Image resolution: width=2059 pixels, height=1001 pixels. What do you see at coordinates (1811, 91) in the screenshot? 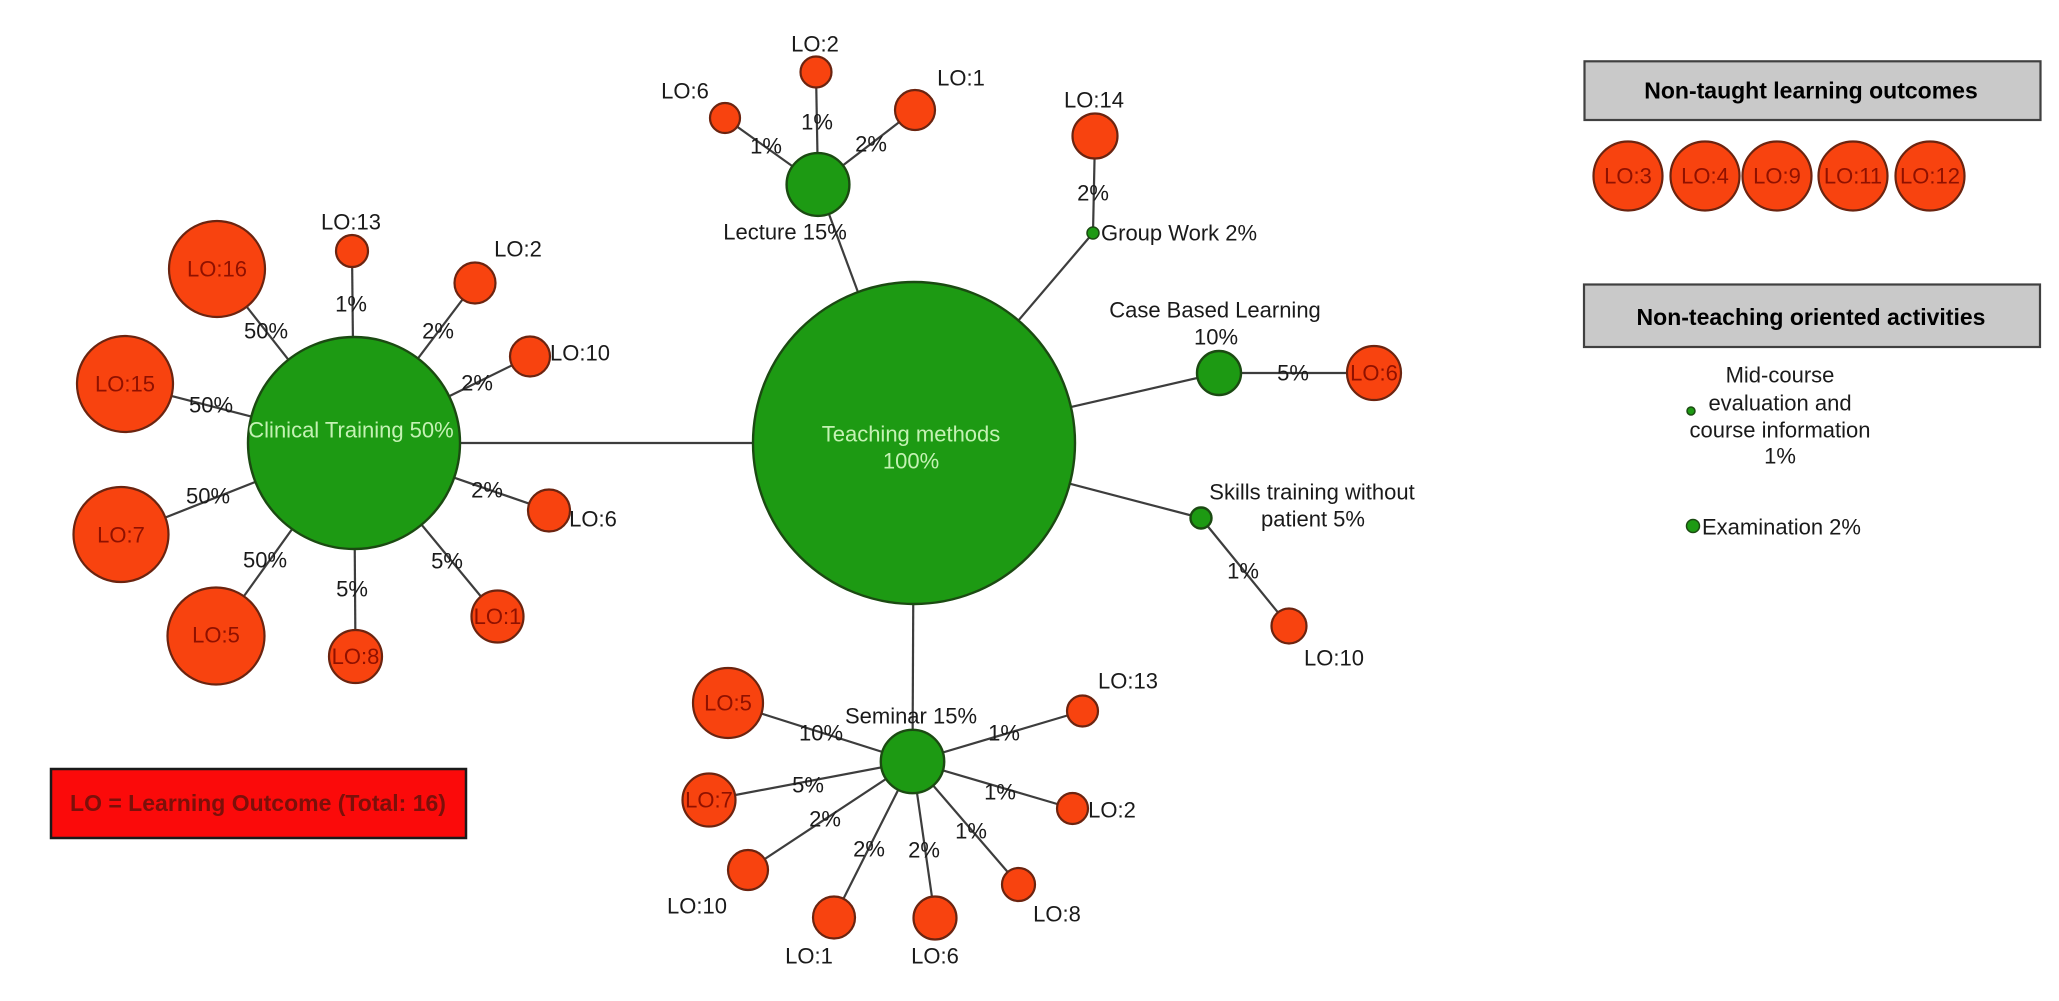
I see `svg-text: Non-taught learning outcomes` at bounding box center [1811, 91].